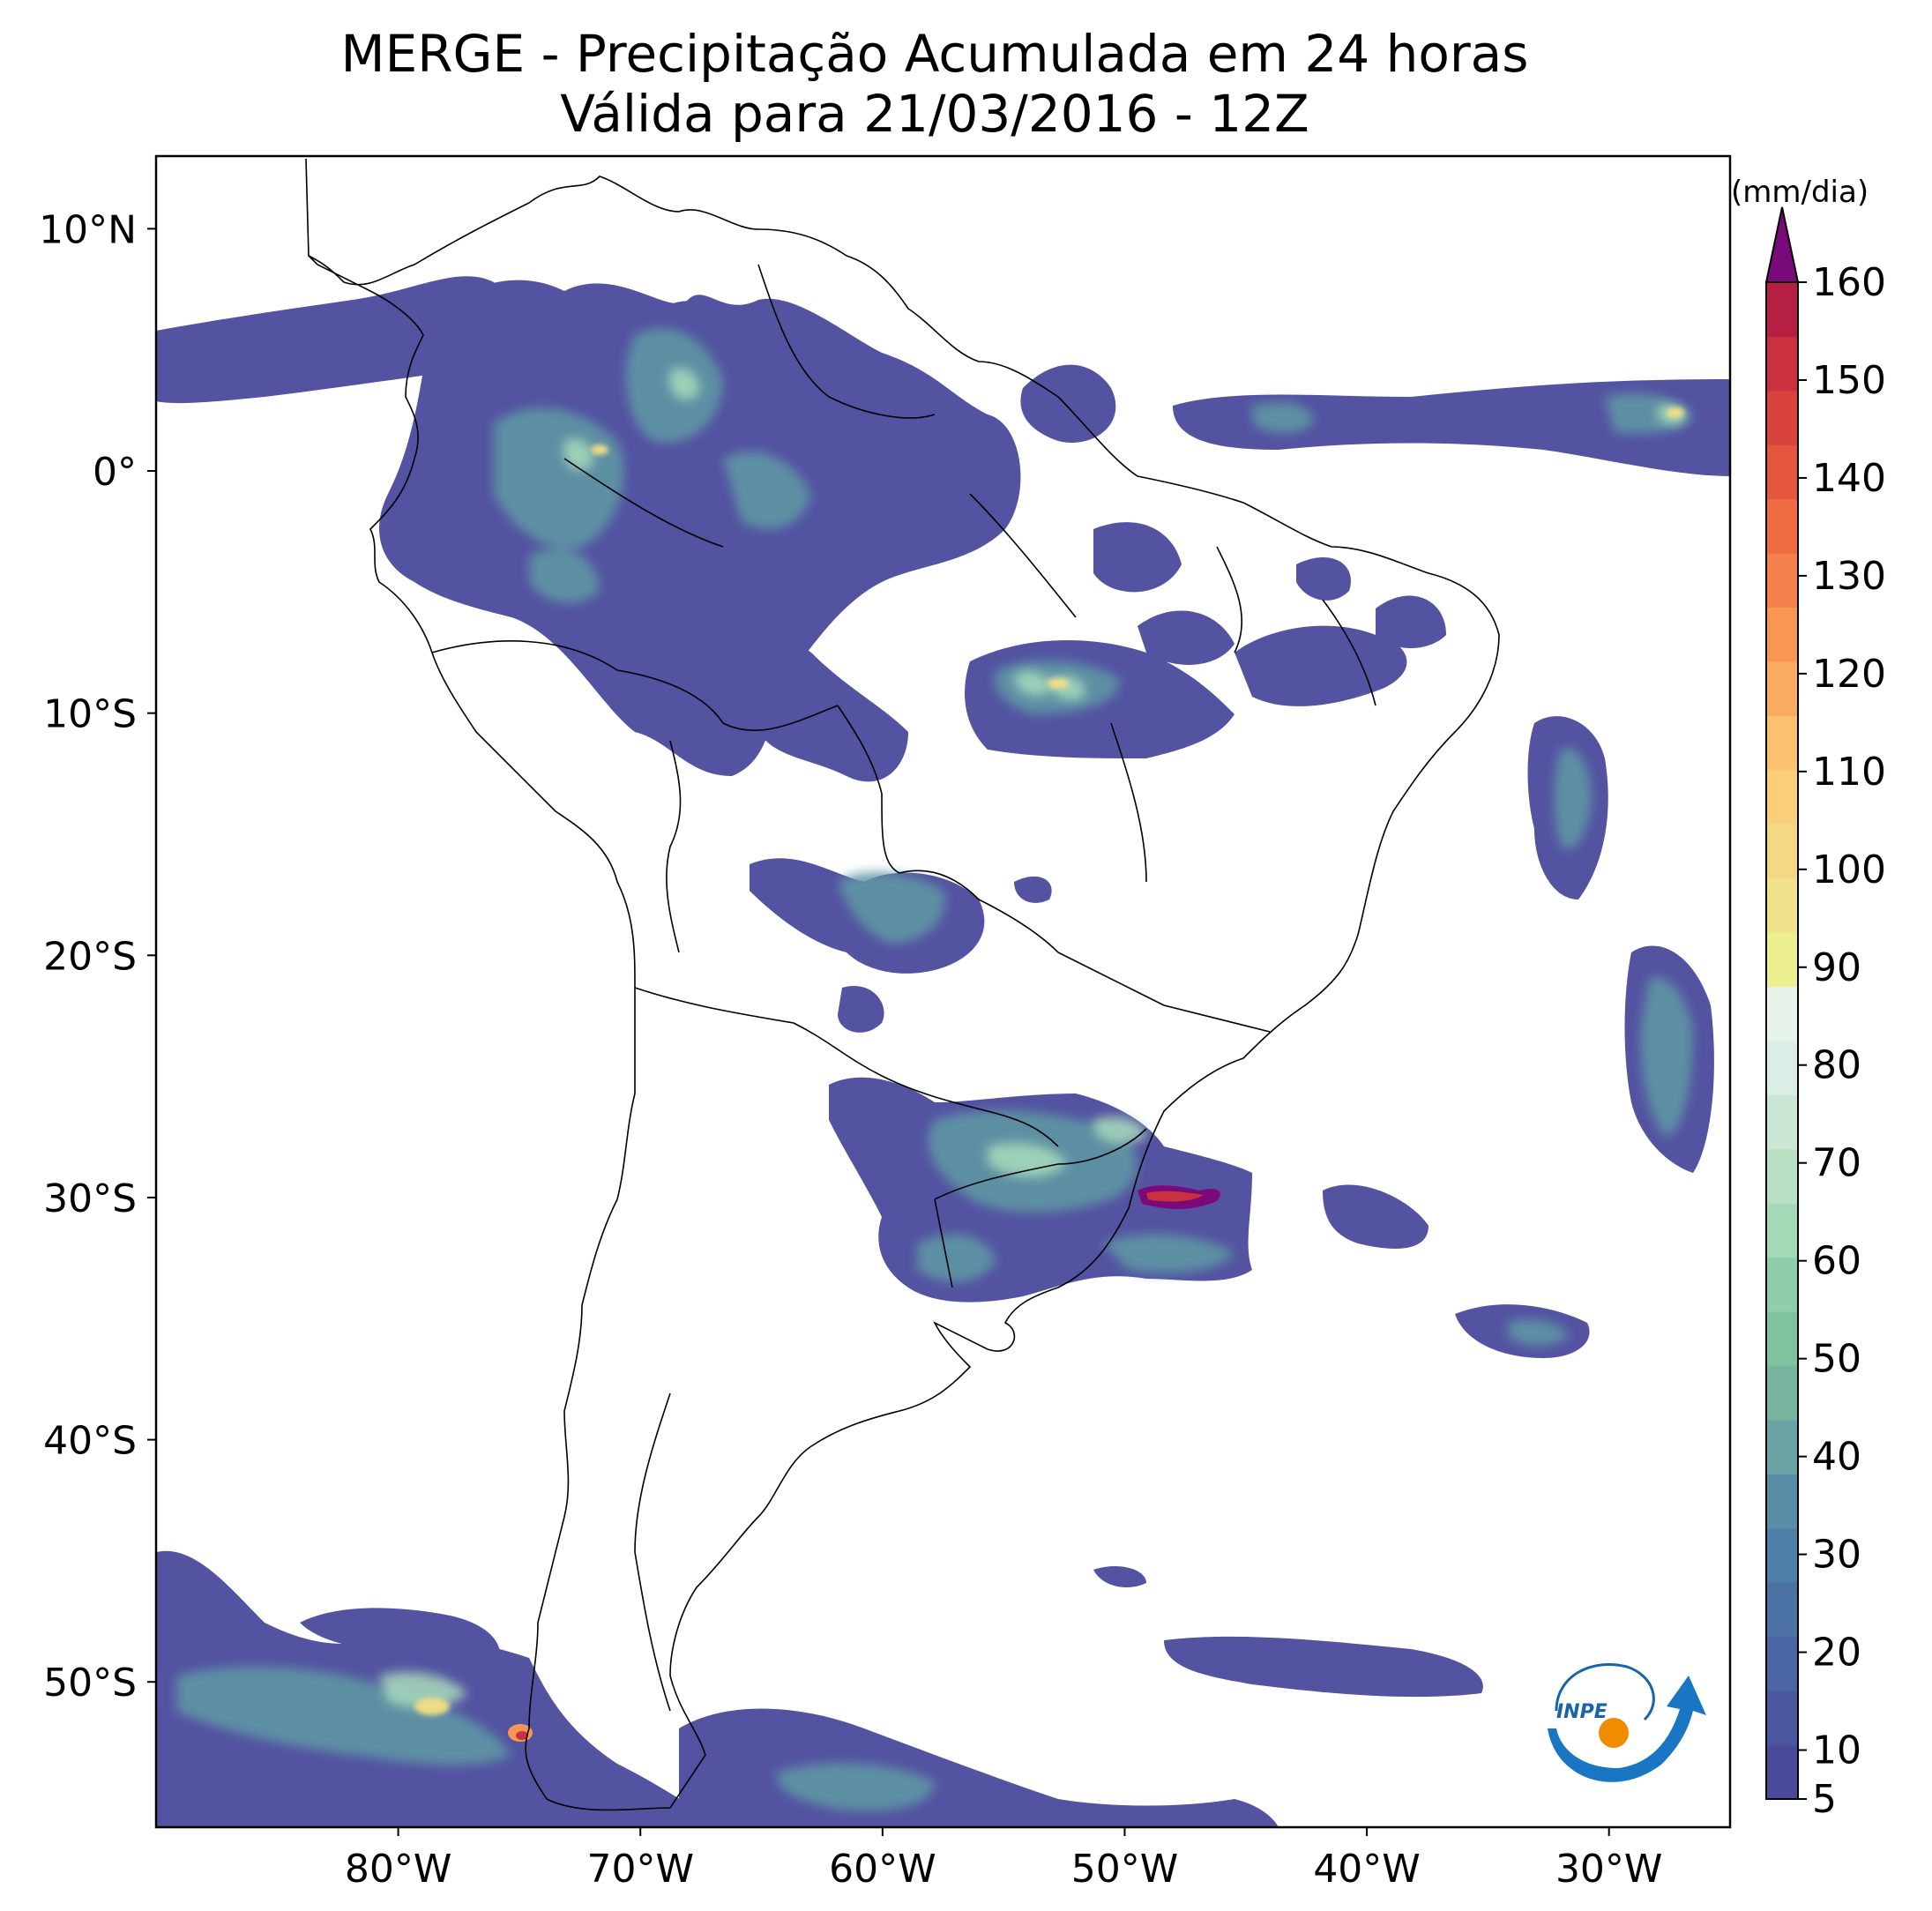 Image resolution: width=1932 pixels, height=1911 pixels. Describe the element at coordinates (1849, 675) in the screenshot. I see `colorbar-tick-label: 120` at that location.